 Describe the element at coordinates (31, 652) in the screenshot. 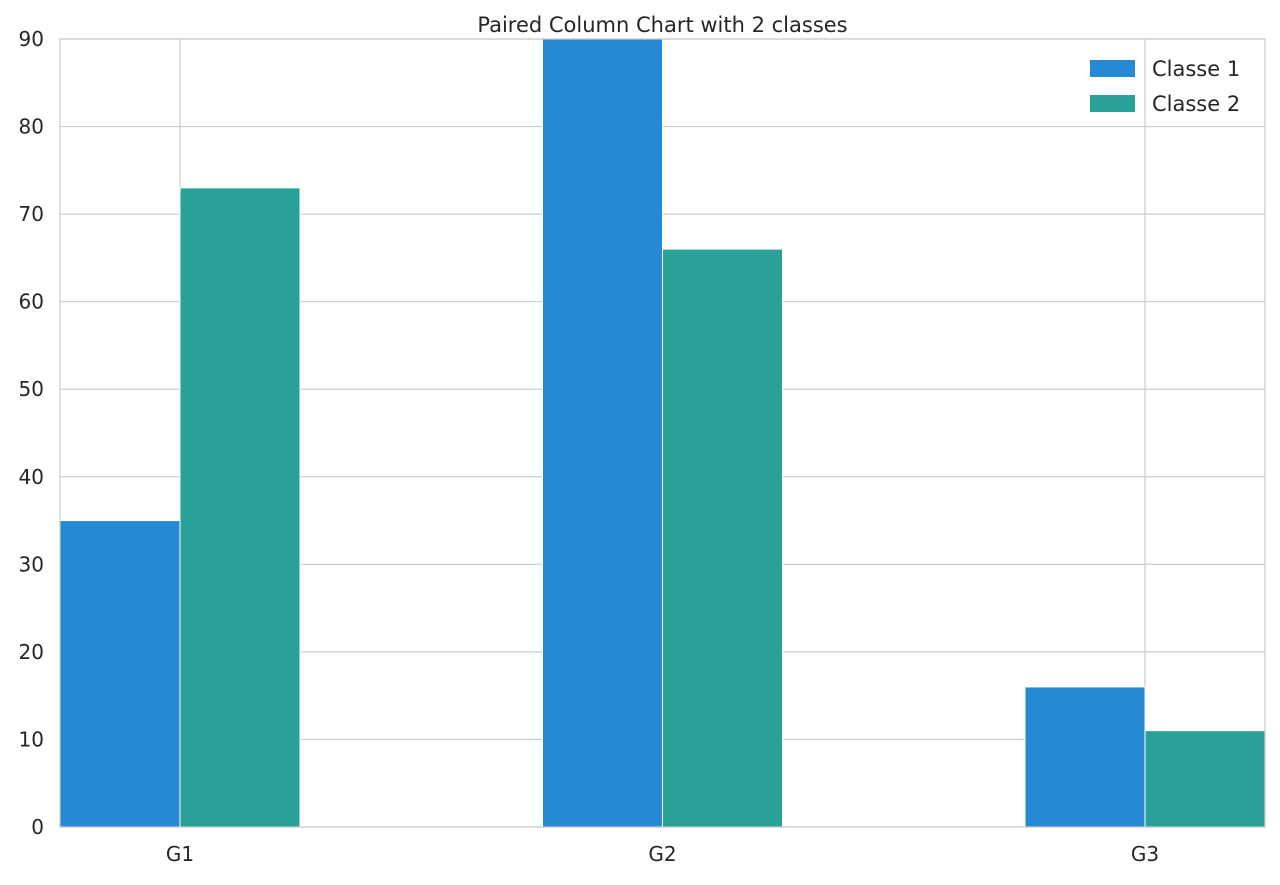

I see `y-tick-label: 20` at that location.